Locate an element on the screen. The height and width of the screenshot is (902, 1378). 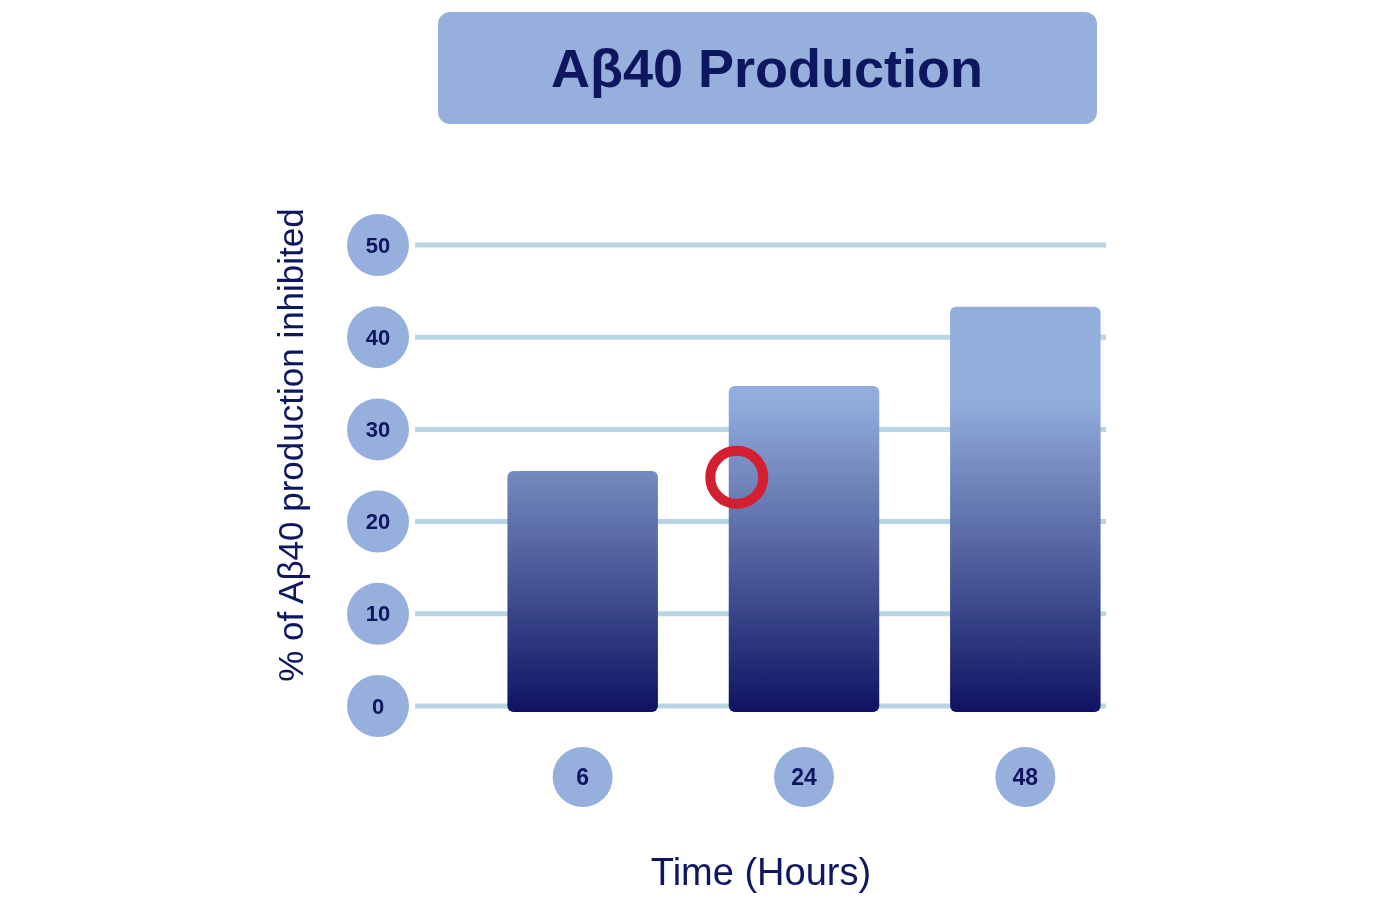
x-tick-label: 6 is located at coordinates (583, 777).